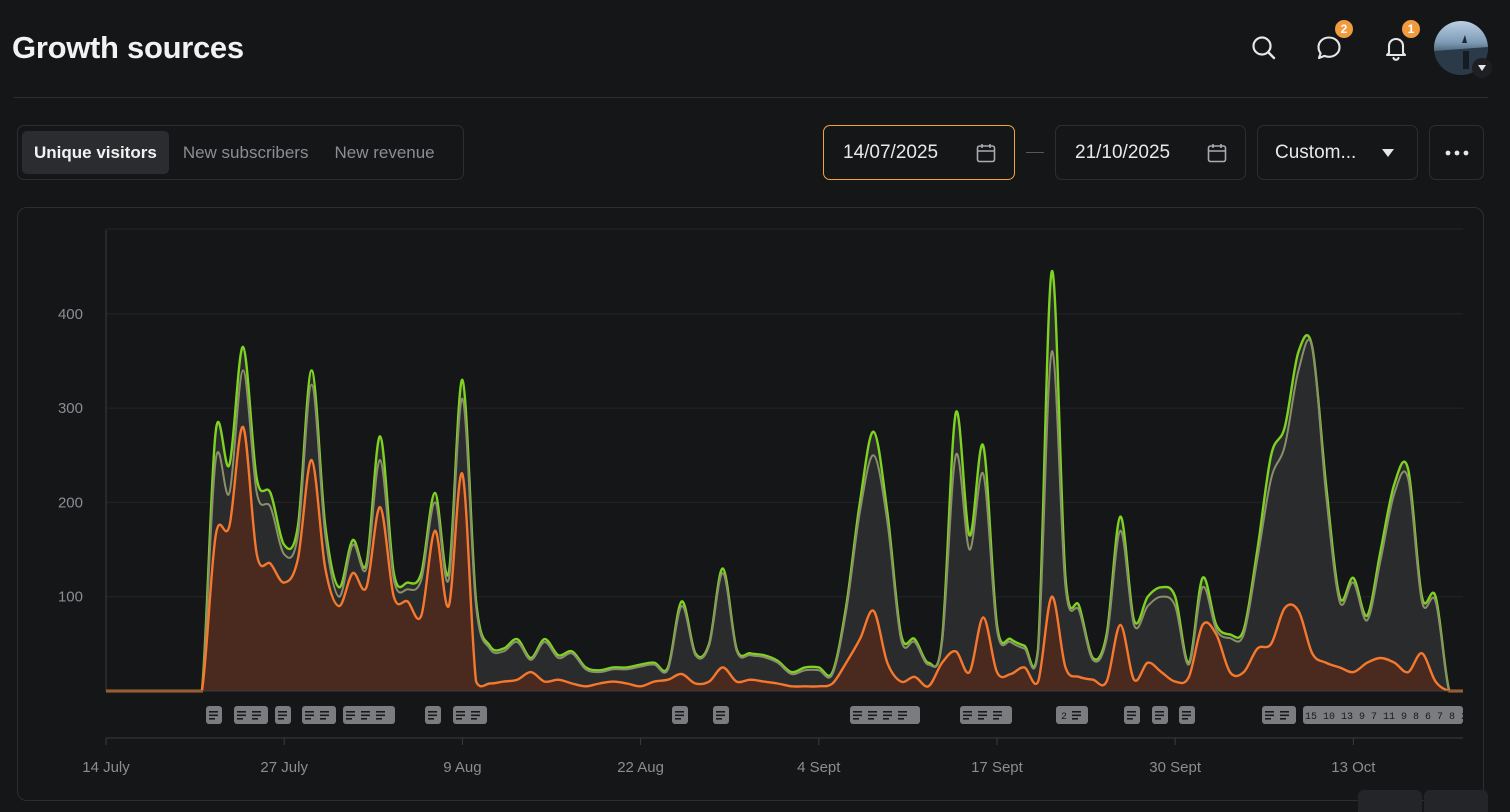 Image resolution: width=1510 pixels, height=812 pixels. Describe the element at coordinates (1329, 48) in the screenshot. I see `chat-bubble-icon` at that location.